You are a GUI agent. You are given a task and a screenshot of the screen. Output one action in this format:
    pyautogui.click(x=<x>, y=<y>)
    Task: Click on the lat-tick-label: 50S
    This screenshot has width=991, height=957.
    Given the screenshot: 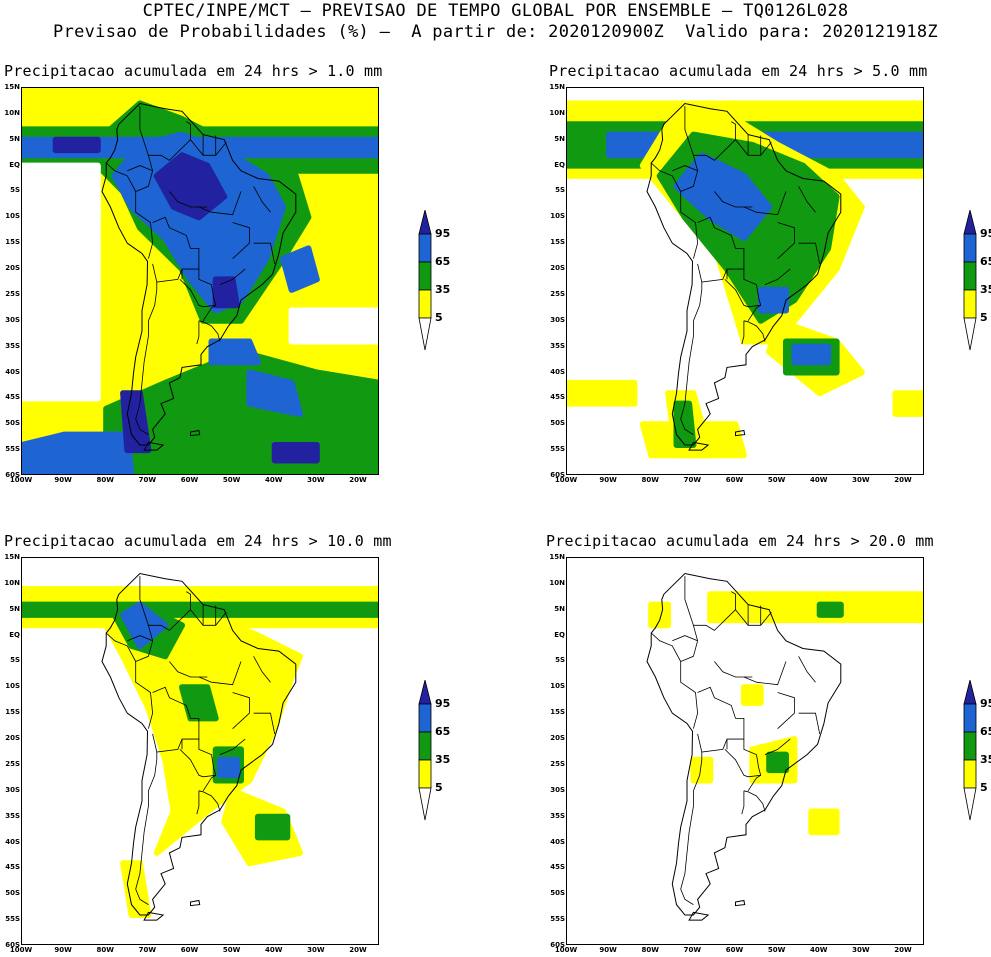 What is the action you would take?
    pyautogui.click(x=12, y=423)
    